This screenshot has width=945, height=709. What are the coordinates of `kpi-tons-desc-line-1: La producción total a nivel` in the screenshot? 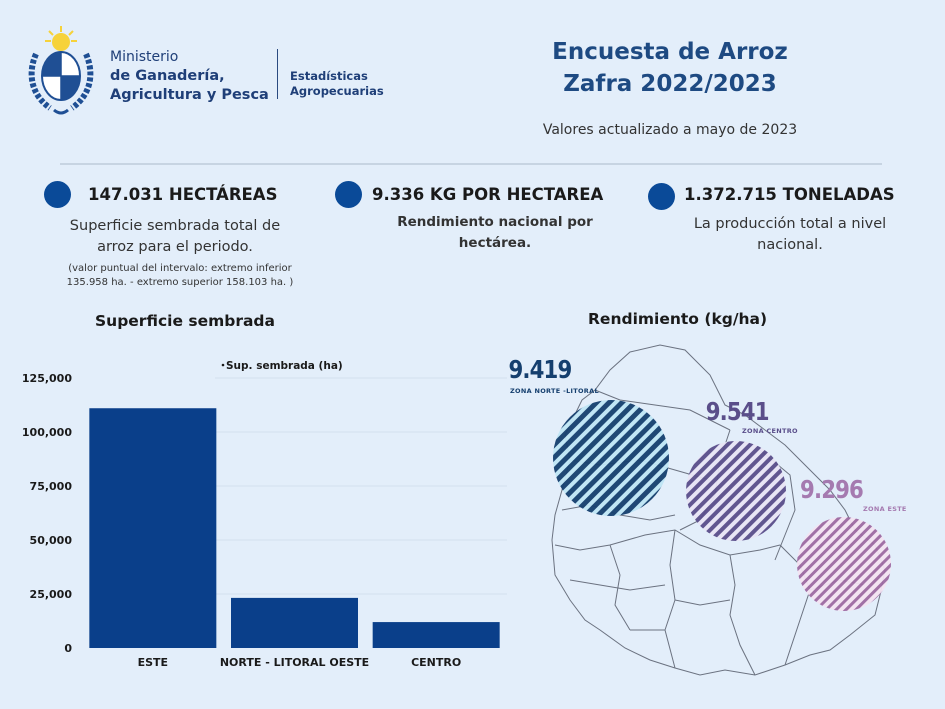 It's located at (790, 224).